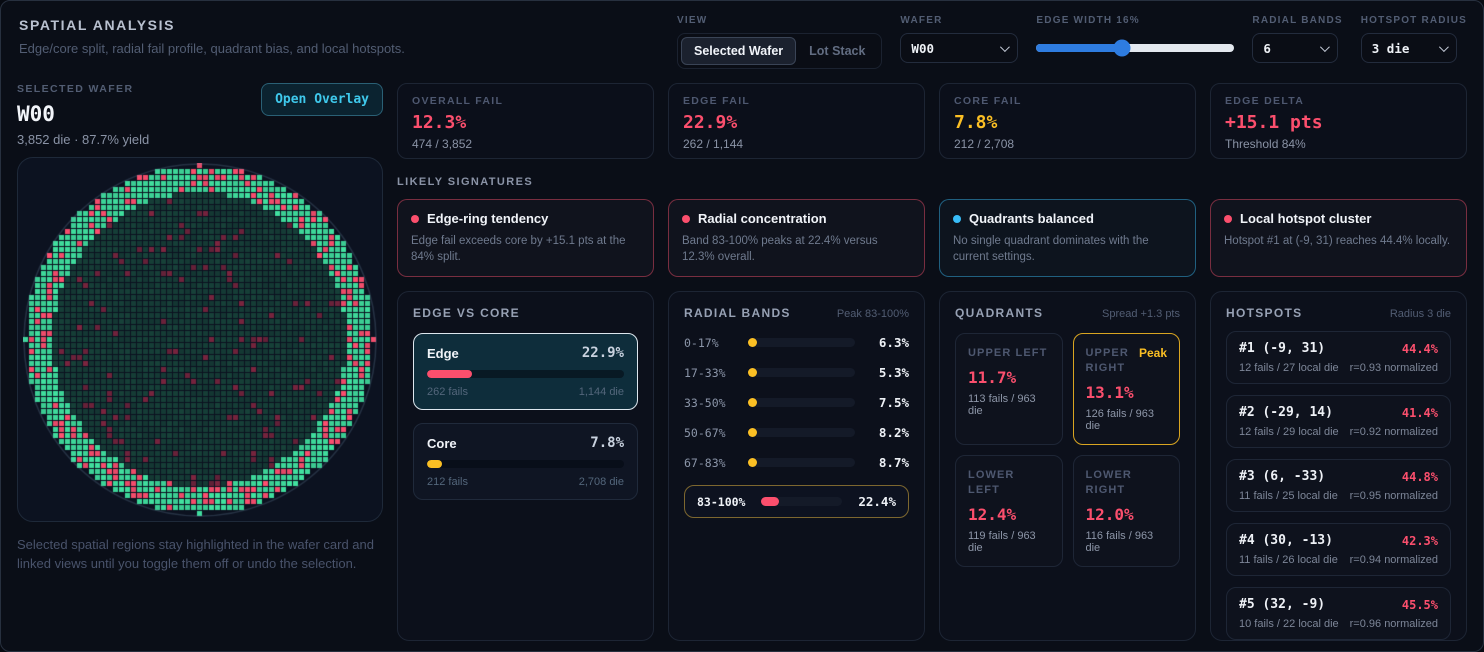 The image size is (1484, 652). I want to click on stat-value: 22.9%, so click(710, 122).